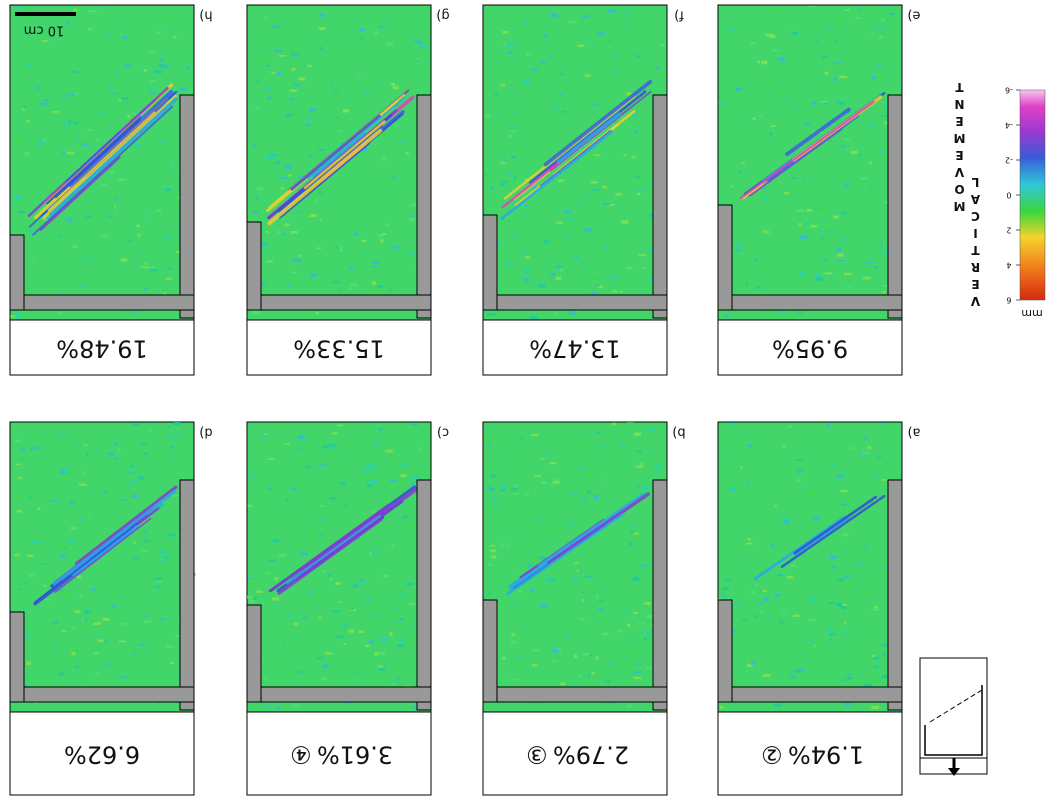  Describe the element at coordinates (1008, 230) in the screenshot. I see `colorbar-tick-label: 2` at that location.